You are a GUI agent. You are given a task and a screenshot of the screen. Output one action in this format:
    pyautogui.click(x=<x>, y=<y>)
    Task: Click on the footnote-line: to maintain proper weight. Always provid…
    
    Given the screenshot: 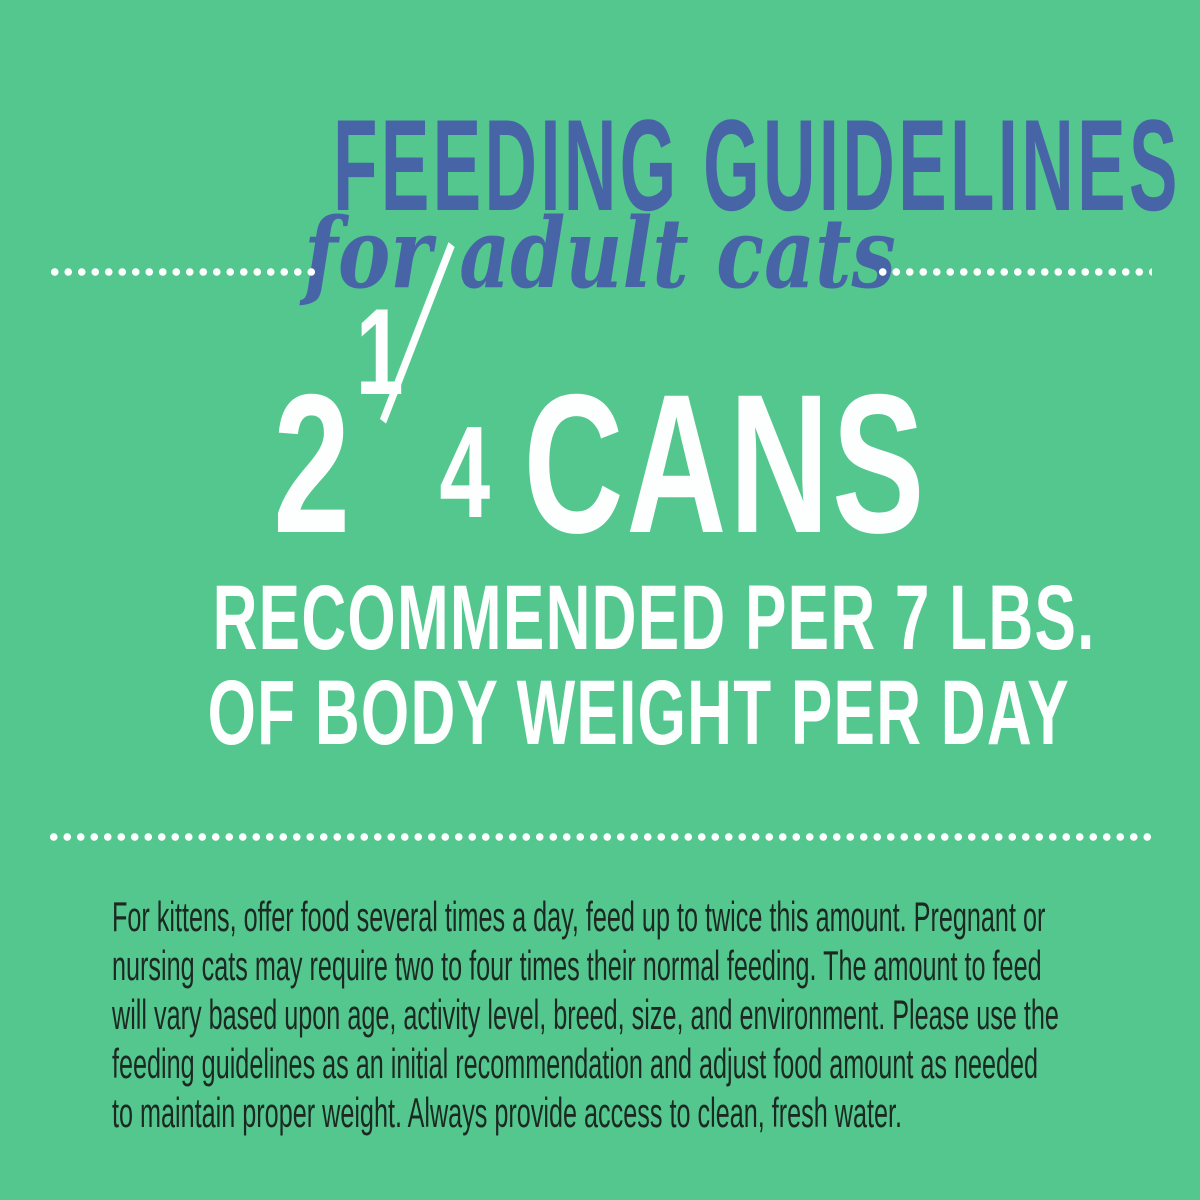 What is the action you would take?
    pyautogui.click(x=507, y=1112)
    